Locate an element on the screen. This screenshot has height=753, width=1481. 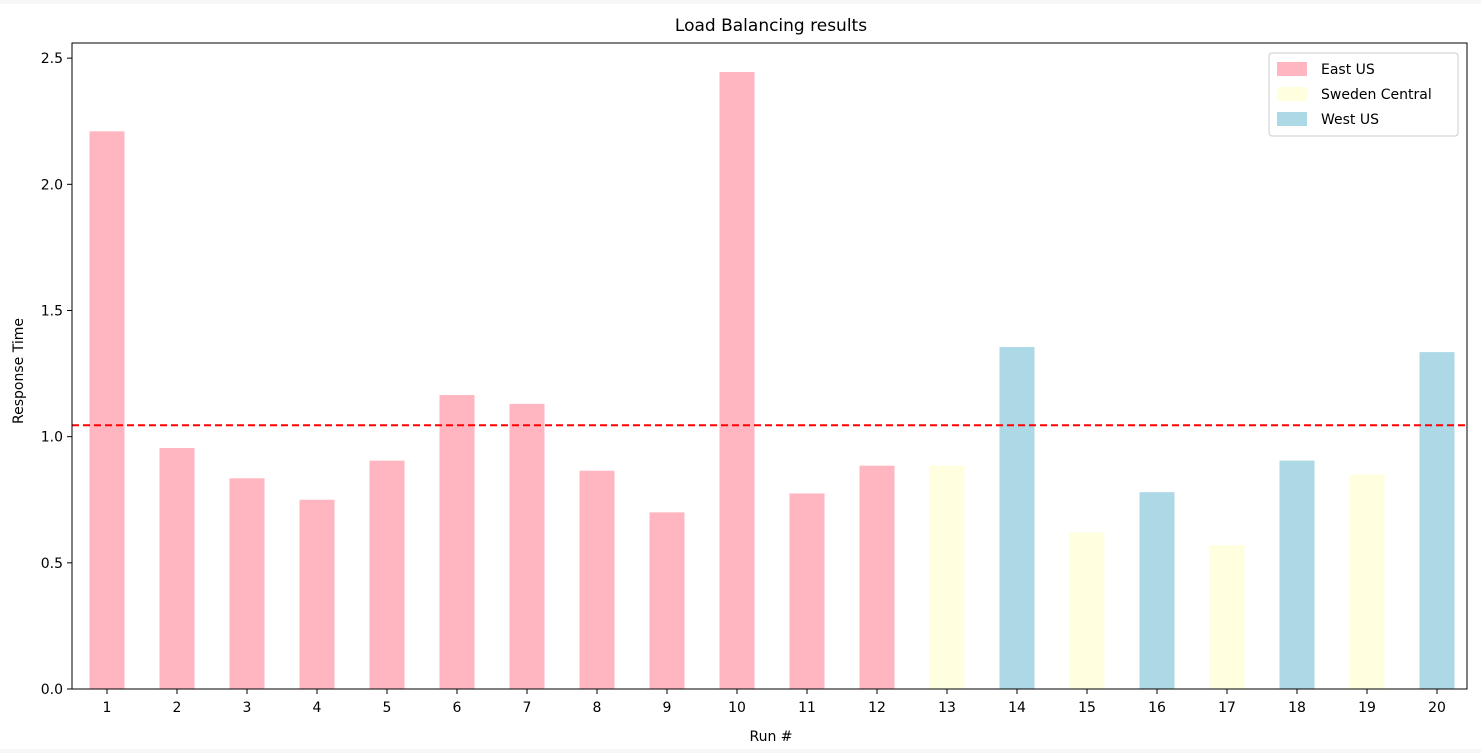
legend-label: East US is located at coordinates (1348, 70).